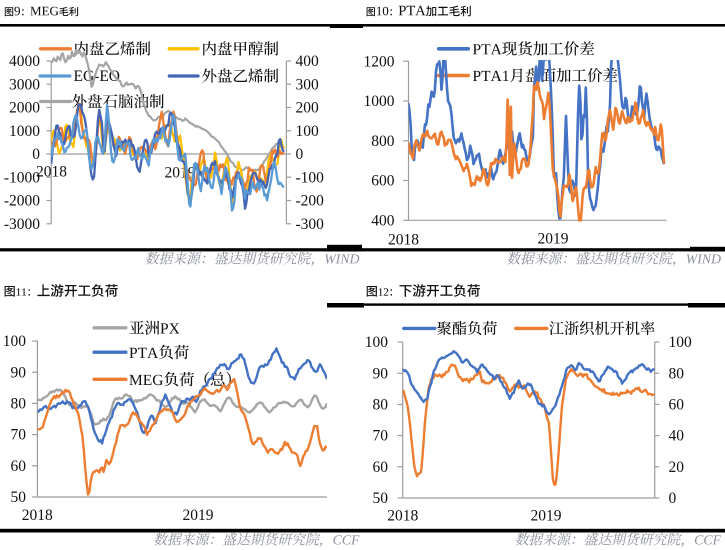 The height and width of the screenshot is (550, 725). I want to click on svg-text: 800, so click(383, 141).